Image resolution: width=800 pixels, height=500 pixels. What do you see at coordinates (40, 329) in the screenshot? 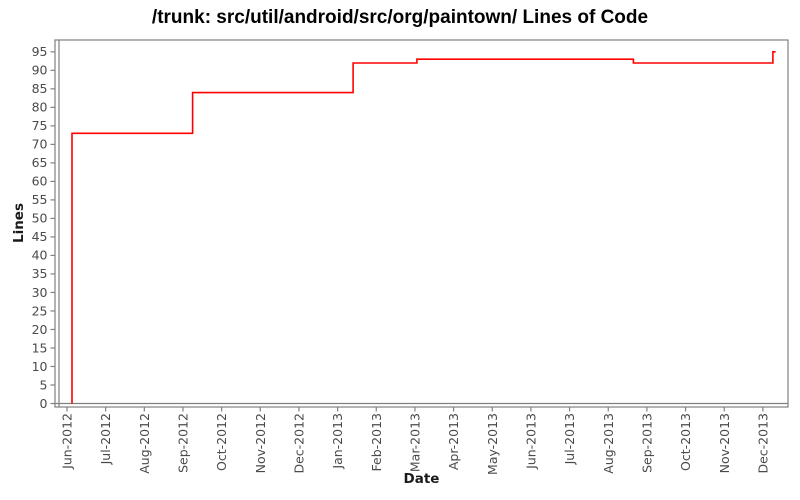
I see `y-tick-label: 20` at bounding box center [40, 329].